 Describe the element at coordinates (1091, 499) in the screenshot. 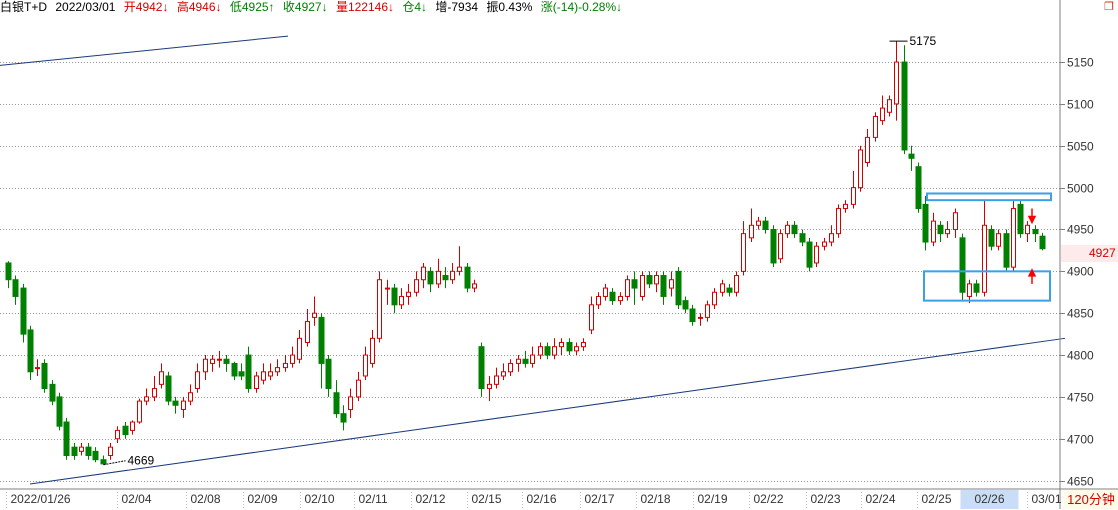

I see `period-selector: 120分钟` at that location.